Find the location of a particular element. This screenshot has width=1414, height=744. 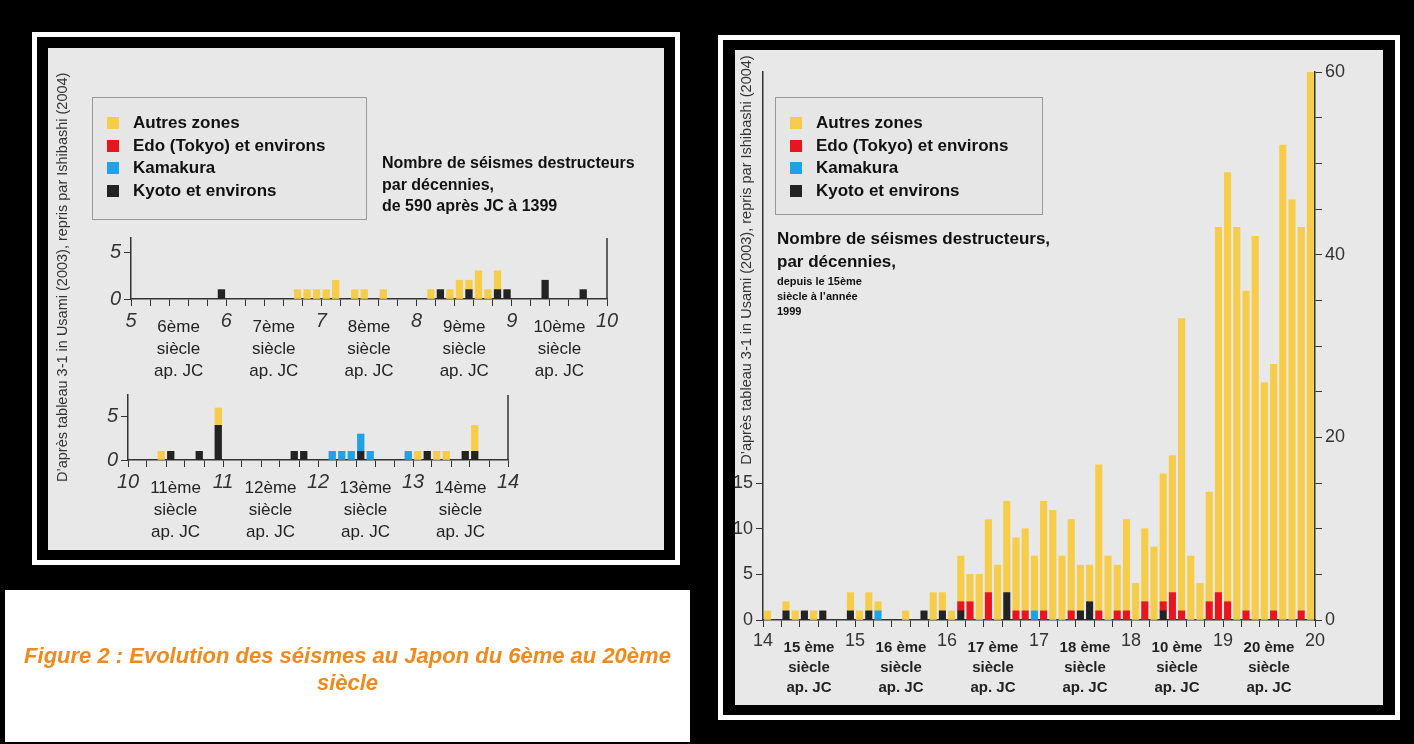

text: Nombre de séismes destructeurs, par décennies, is located at coordinates (914, 250).